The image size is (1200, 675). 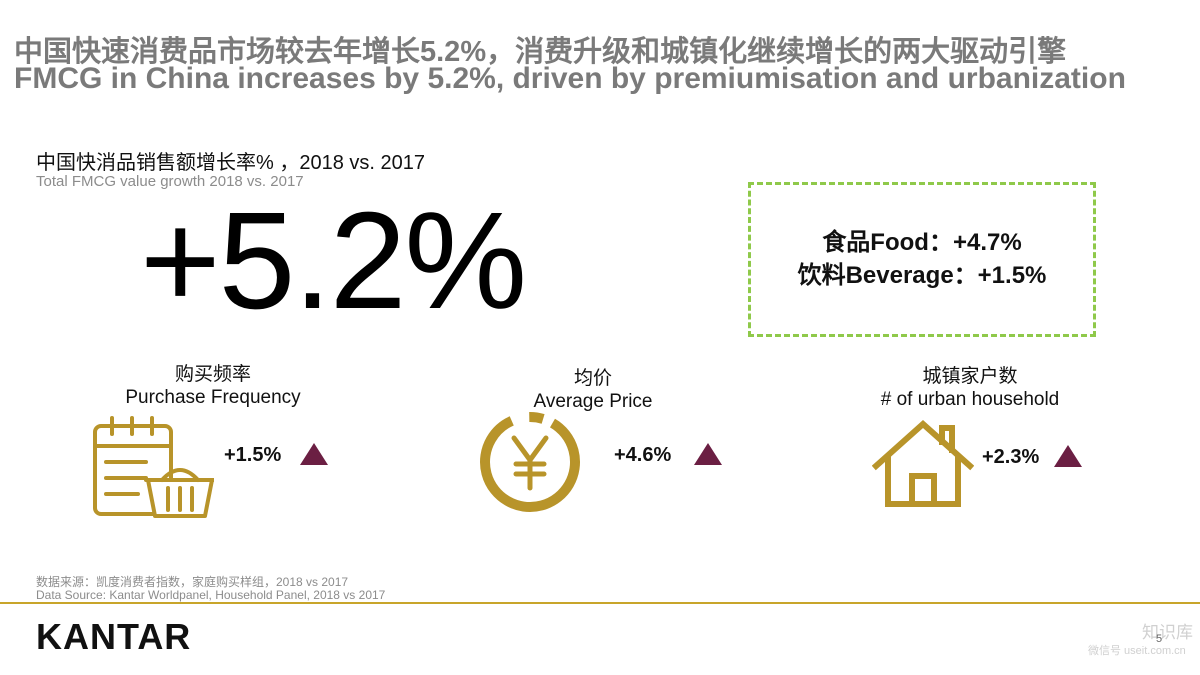 What do you see at coordinates (643, 455) in the screenshot?
I see `metric-price-value: +4.6%` at bounding box center [643, 455].